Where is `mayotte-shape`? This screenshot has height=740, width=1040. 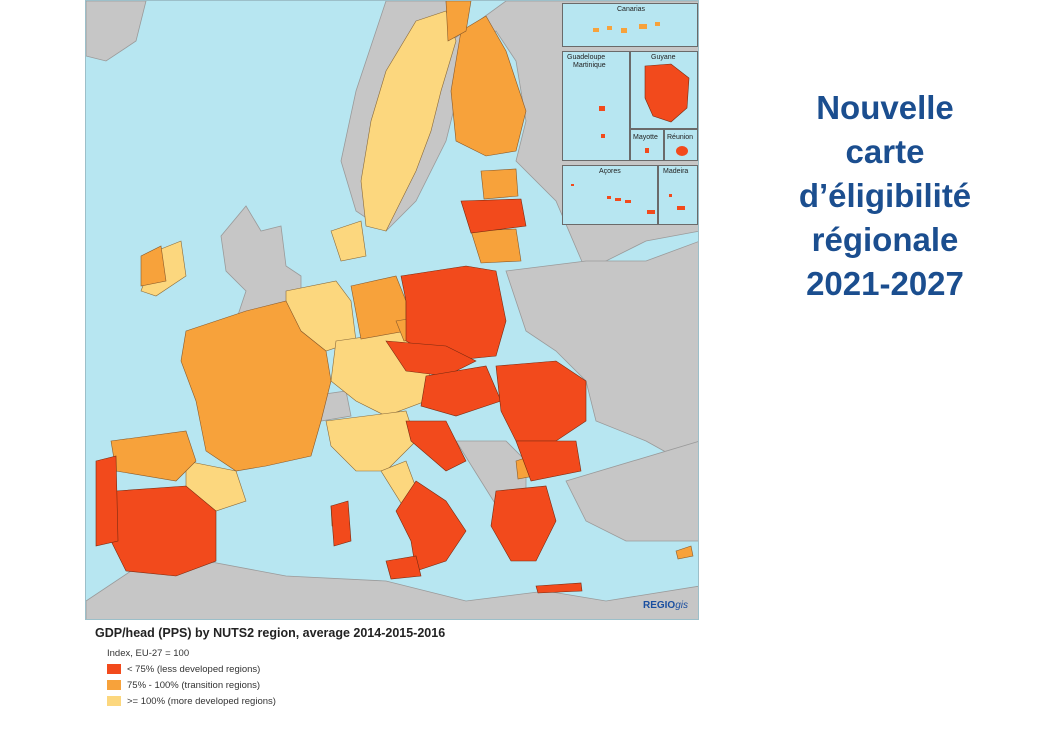
mayotte-shape is located at coordinates (647, 150).